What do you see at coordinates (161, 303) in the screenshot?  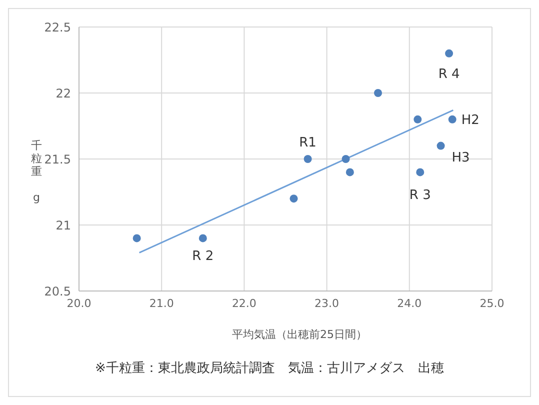 I see `x-tick-label: 21.0` at bounding box center [161, 303].